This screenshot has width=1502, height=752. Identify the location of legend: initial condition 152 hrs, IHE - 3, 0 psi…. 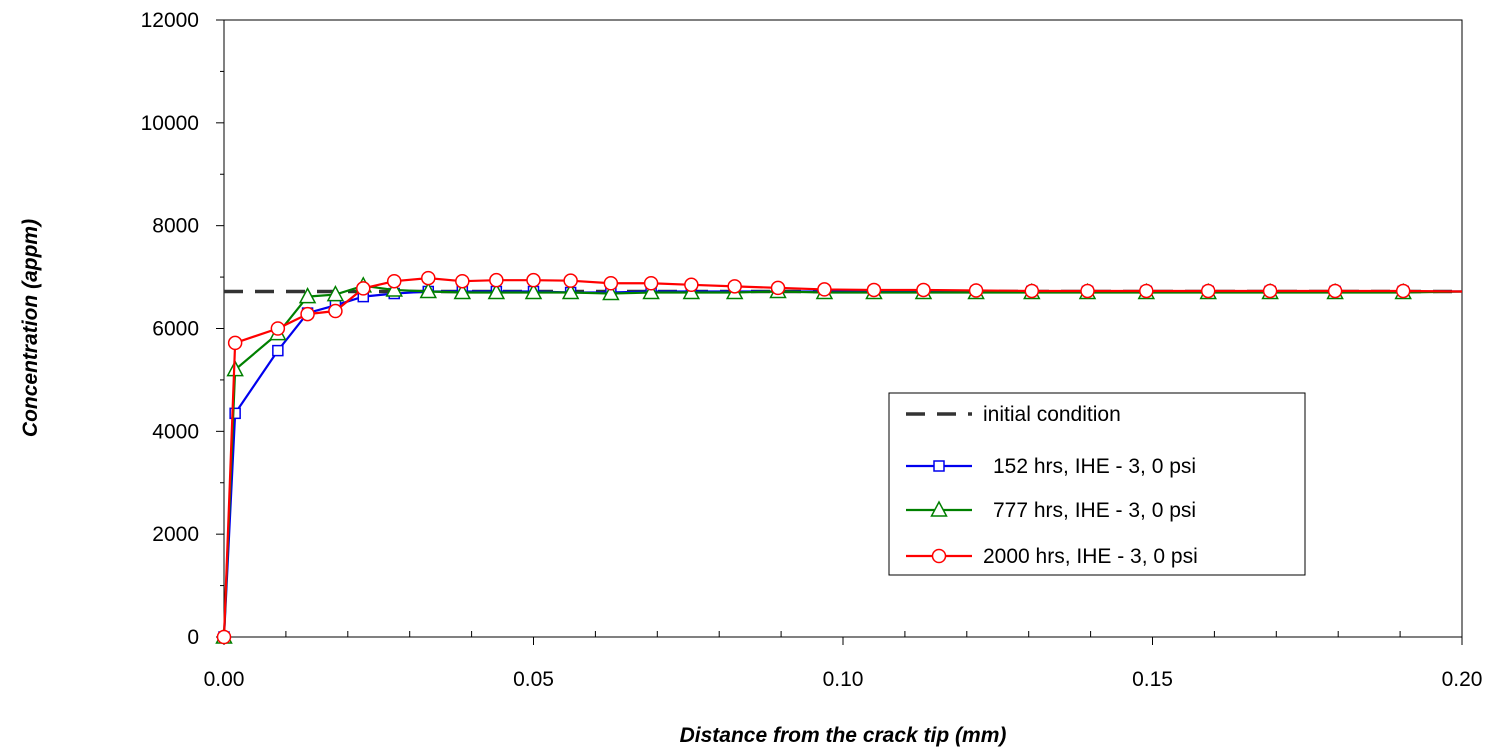
(1097, 484).